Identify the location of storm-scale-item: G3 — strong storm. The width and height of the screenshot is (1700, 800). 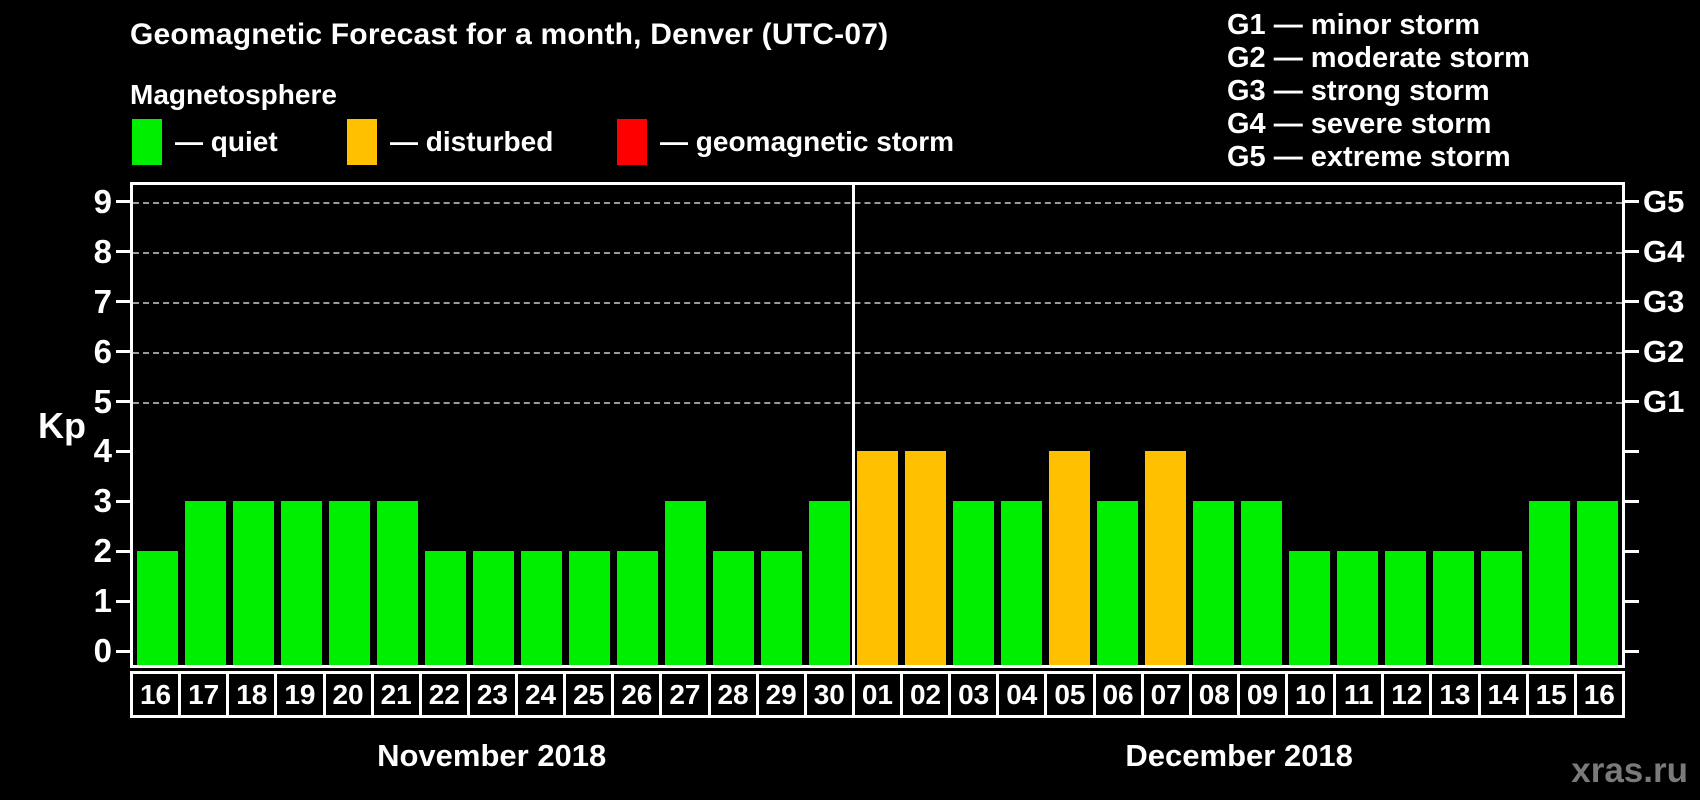
(1358, 91).